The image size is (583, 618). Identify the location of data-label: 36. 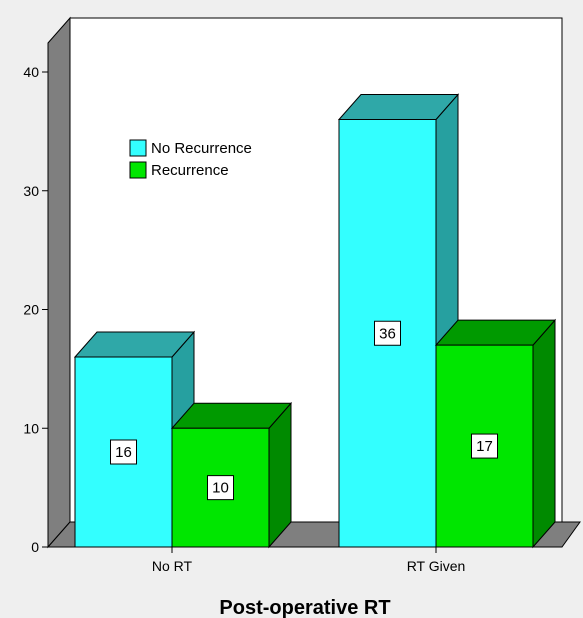
(387, 333).